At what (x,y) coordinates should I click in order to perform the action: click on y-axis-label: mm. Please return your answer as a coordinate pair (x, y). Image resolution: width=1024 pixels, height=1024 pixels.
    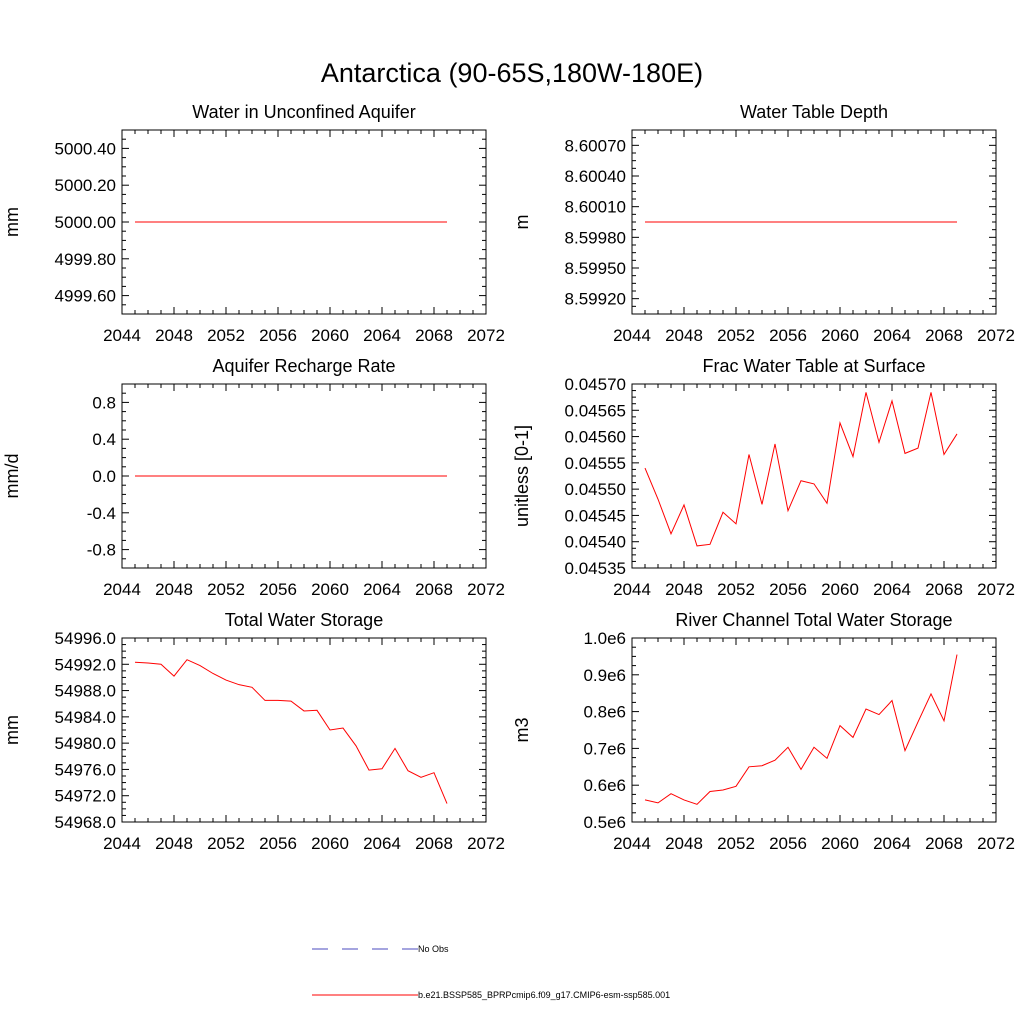
    Looking at the image, I should click on (12, 730).